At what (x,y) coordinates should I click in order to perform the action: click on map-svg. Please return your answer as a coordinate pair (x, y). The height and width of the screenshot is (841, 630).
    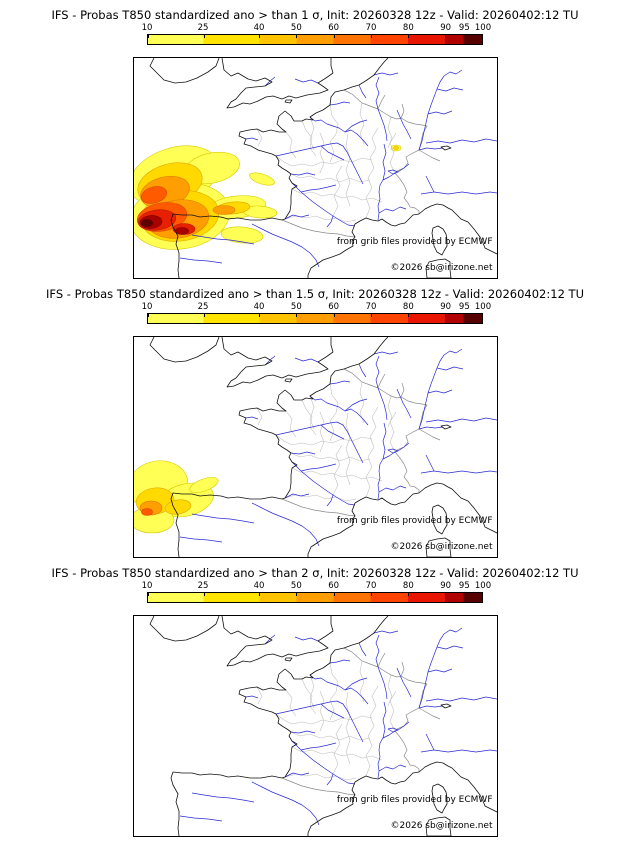
    Looking at the image, I should click on (323, 726).